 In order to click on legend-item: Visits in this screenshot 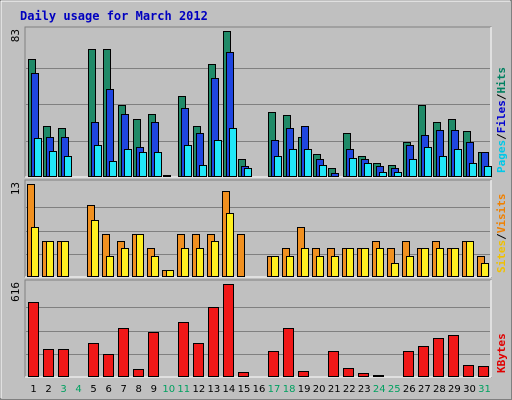, I will do `click(501, 214)`.